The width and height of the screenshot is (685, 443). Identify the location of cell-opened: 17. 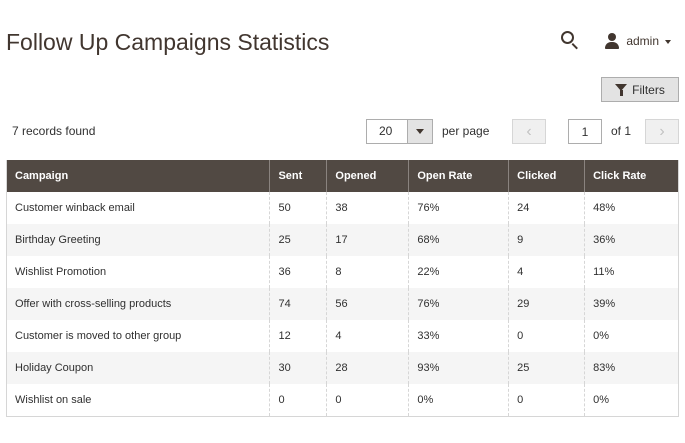
(368, 240).